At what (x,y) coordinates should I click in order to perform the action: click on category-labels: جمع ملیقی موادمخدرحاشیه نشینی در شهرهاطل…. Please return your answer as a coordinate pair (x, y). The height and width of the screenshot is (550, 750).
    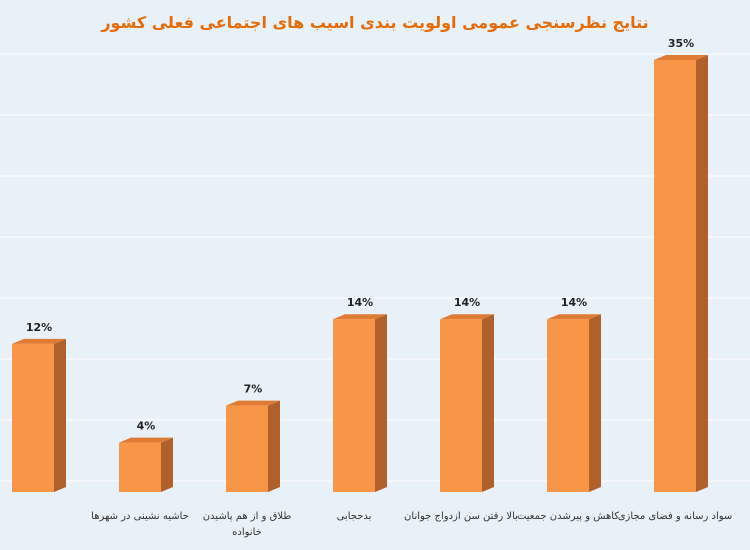
    Looking at the image, I should click on (412, 524).